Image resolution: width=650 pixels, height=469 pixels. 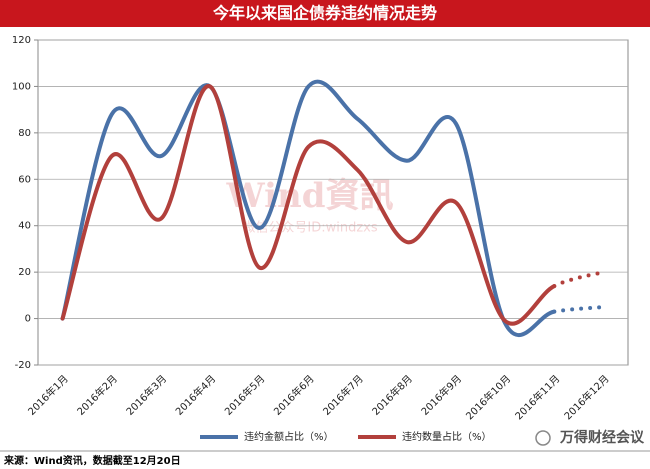 What do you see at coordinates (24, 272) in the screenshot?
I see `y-tick-label: 20` at bounding box center [24, 272].